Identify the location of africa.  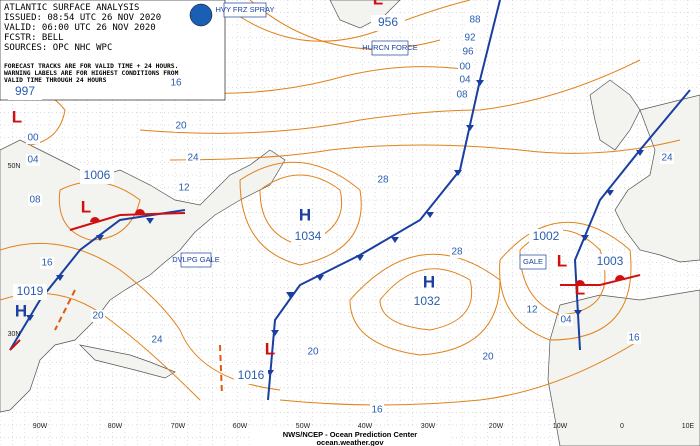
(623, 367).